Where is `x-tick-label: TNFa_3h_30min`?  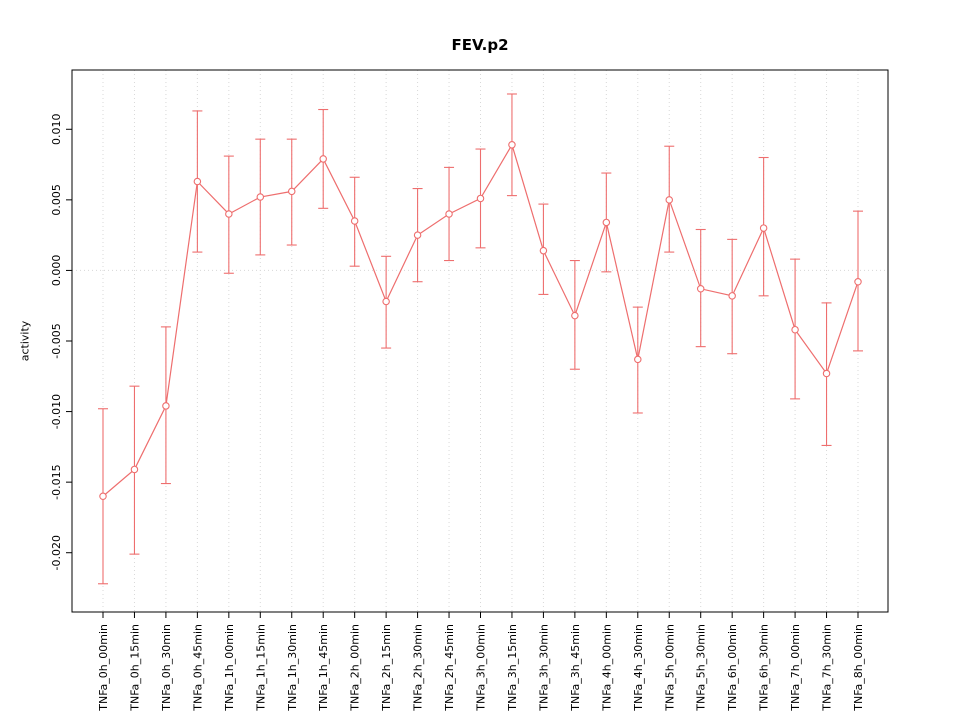 x-tick-label: TNFa_3h_30min is located at coordinates (543, 668).